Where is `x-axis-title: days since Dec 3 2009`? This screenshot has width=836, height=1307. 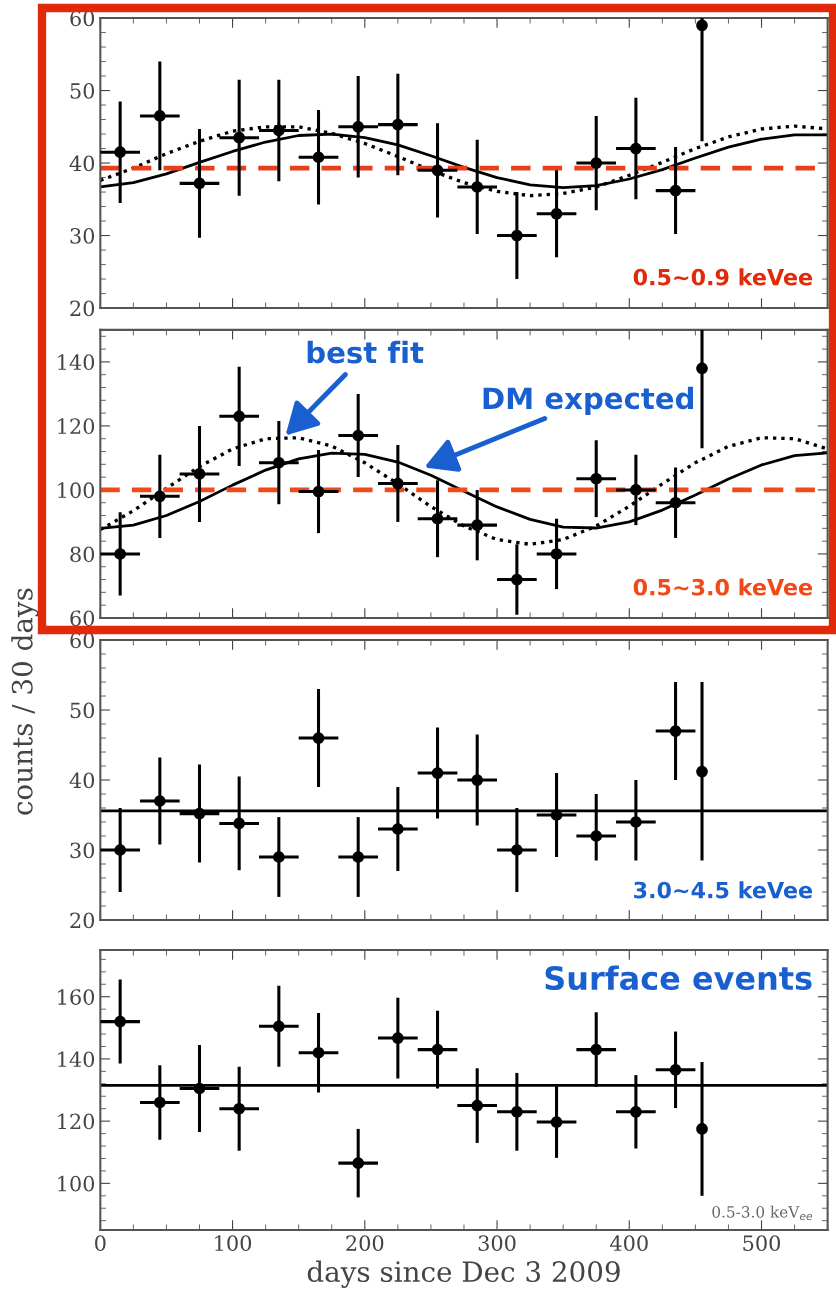
x-axis-title: days since Dec 3 2009 is located at coordinates (463, 1274).